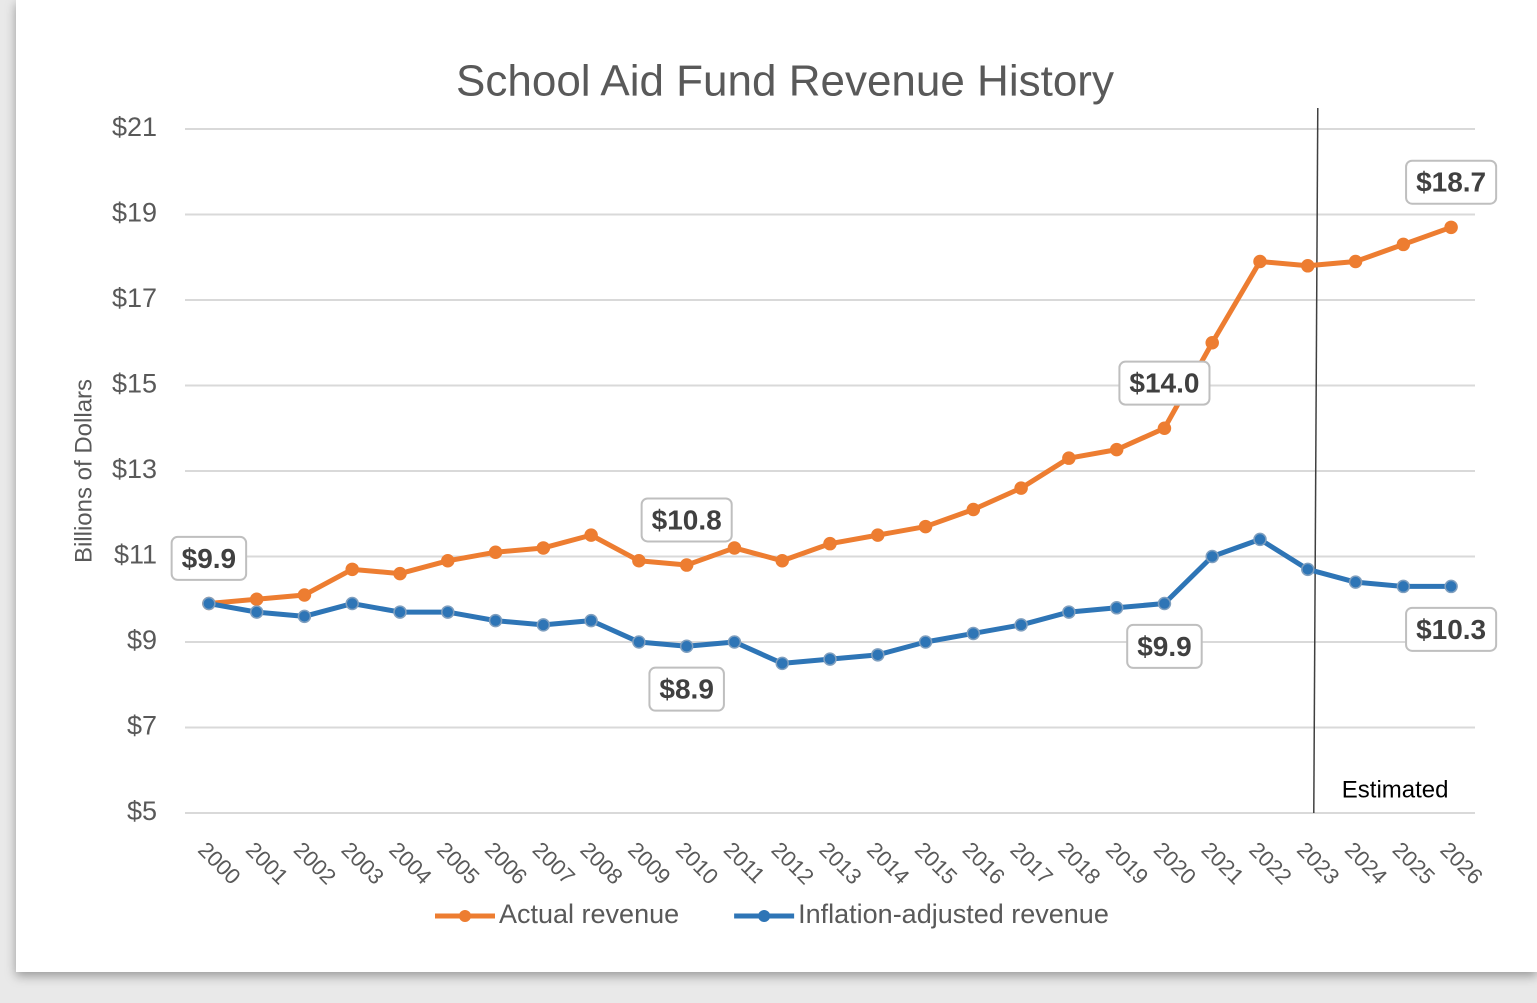  What do you see at coordinates (649, 863) in the screenshot?
I see `x-tick-label: 2009` at bounding box center [649, 863].